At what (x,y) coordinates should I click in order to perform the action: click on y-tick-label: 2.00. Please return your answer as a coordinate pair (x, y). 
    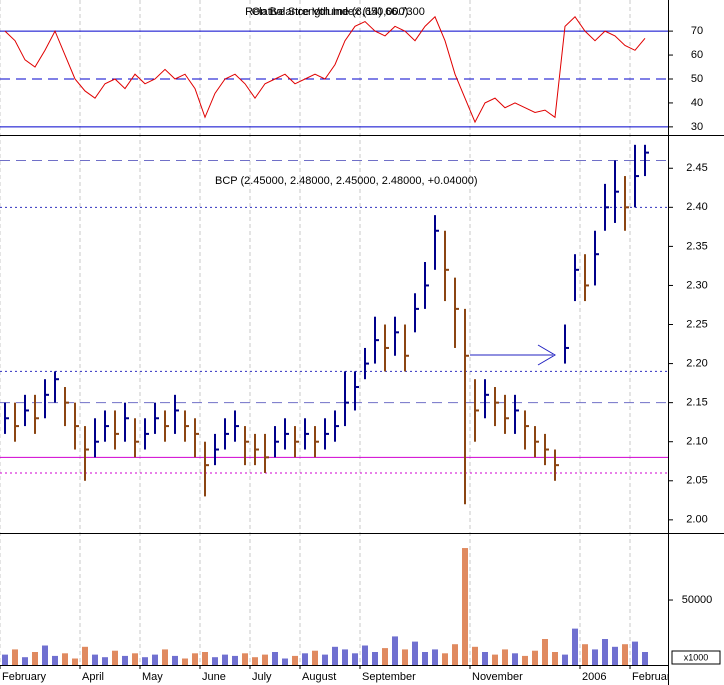
    Looking at the image, I should click on (696, 520).